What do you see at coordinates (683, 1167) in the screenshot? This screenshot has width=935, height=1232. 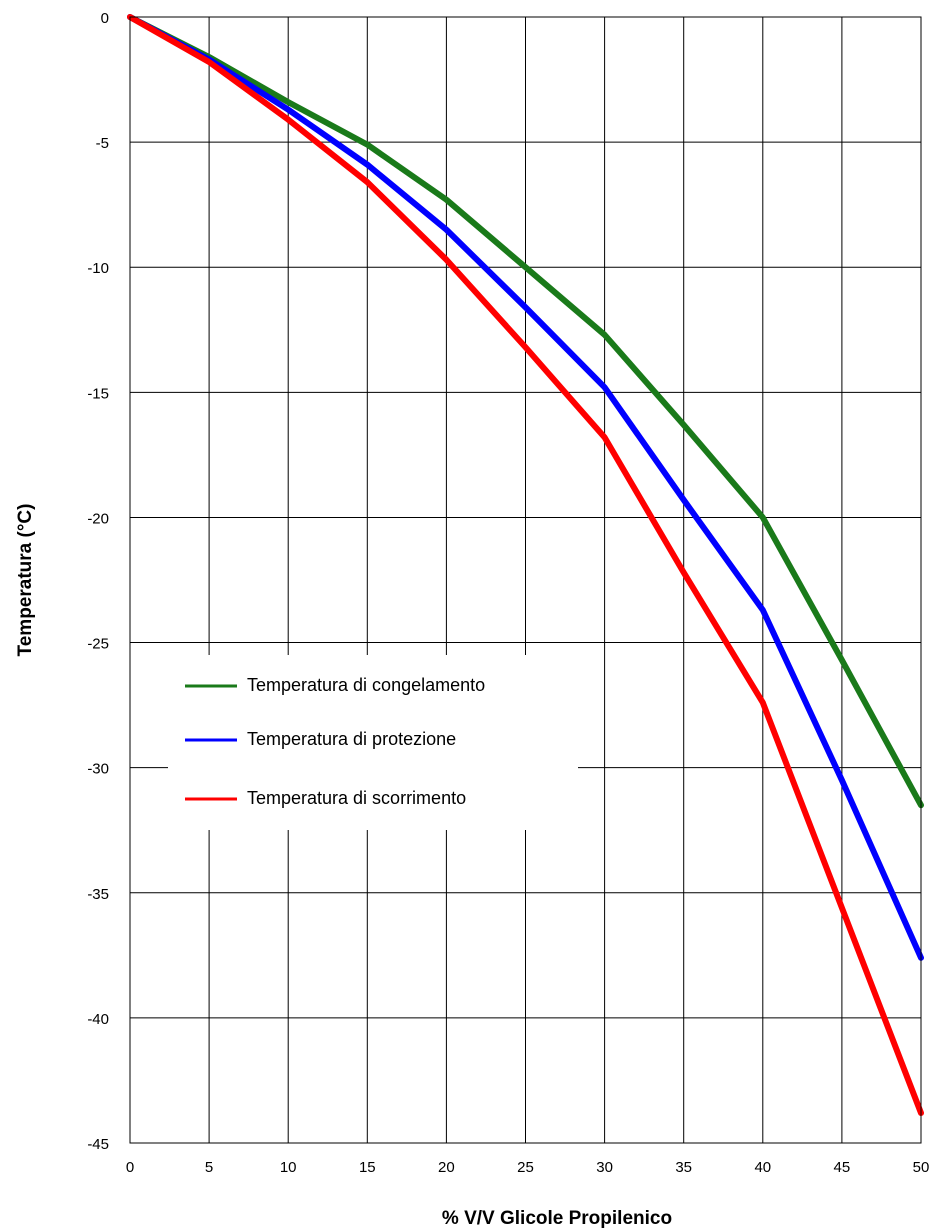 I see `x-tick-label: 35` at bounding box center [683, 1167].